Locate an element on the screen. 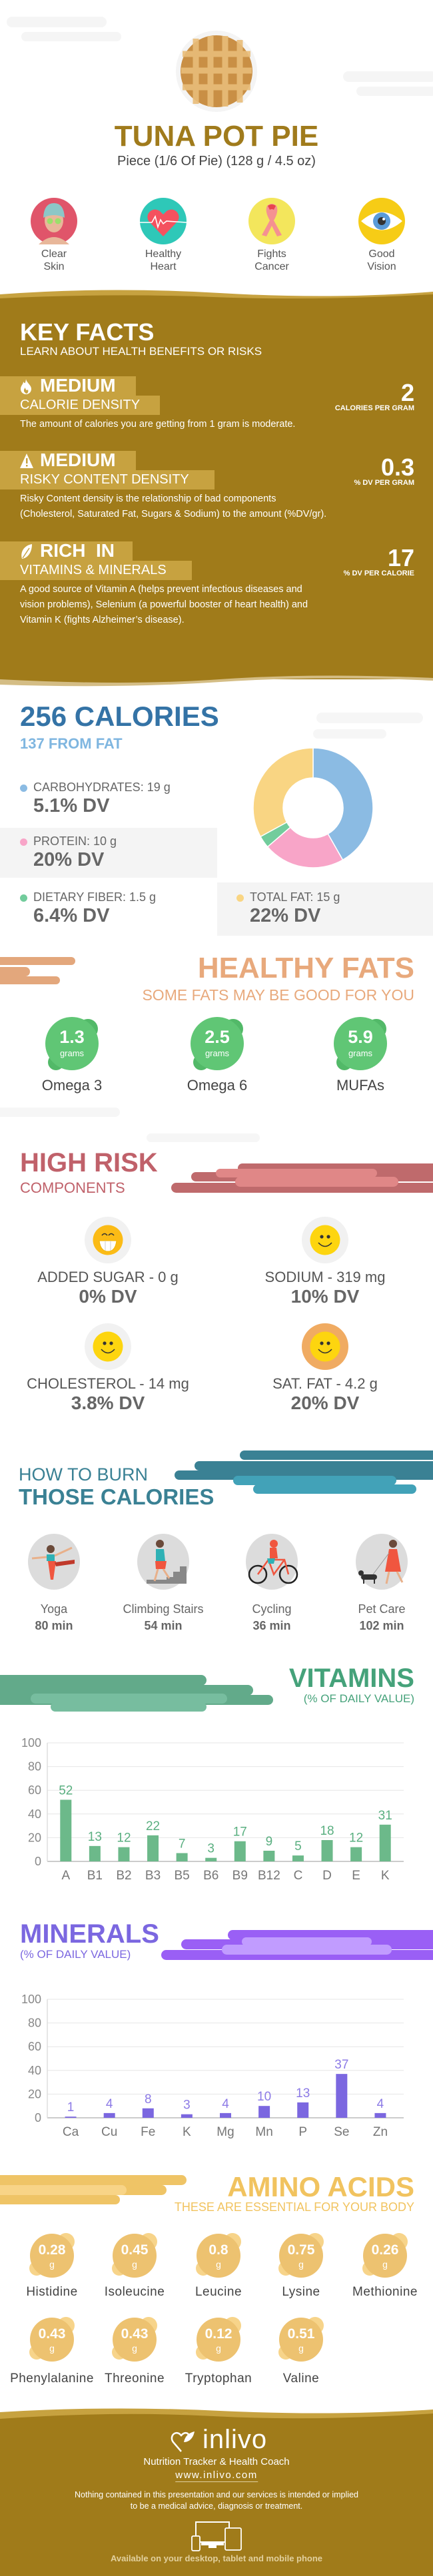 The width and height of the screenshot is (433, 2576). grinning-face-icon is located at coordinates (108, 1240).